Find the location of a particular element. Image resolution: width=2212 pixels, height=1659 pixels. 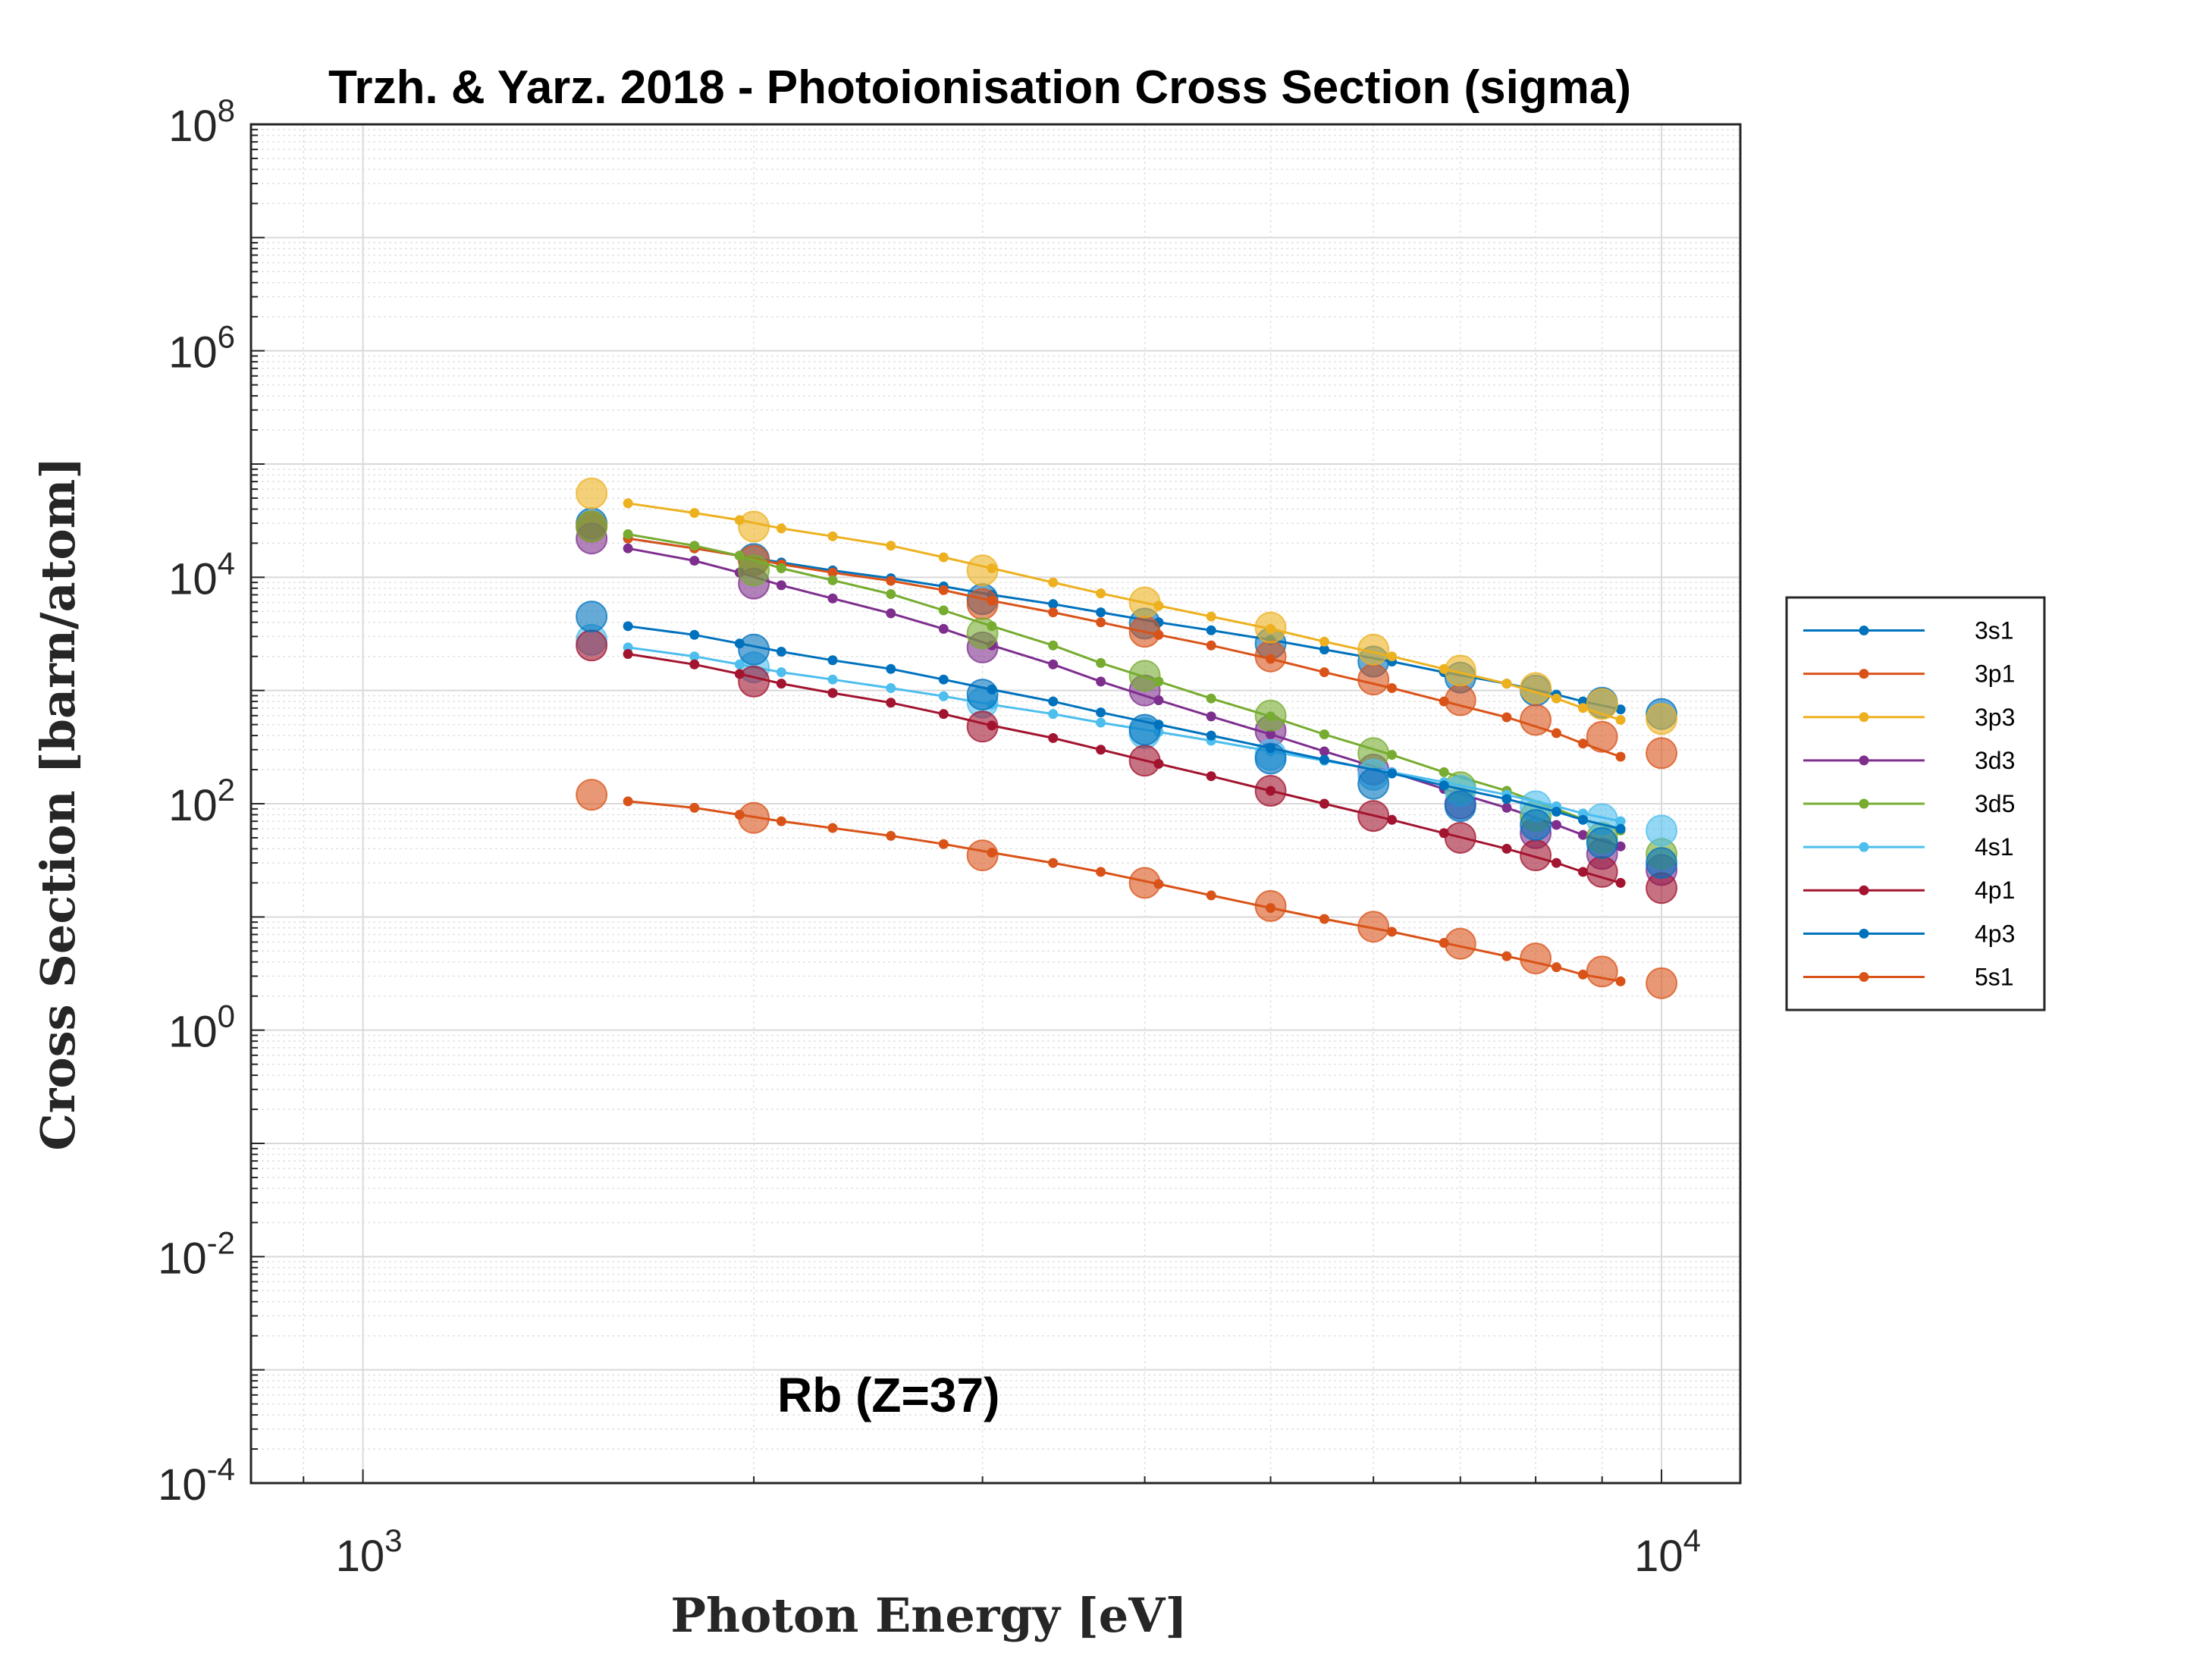

y-tick-label: 10⁴ is located at coordinates (201, 574).